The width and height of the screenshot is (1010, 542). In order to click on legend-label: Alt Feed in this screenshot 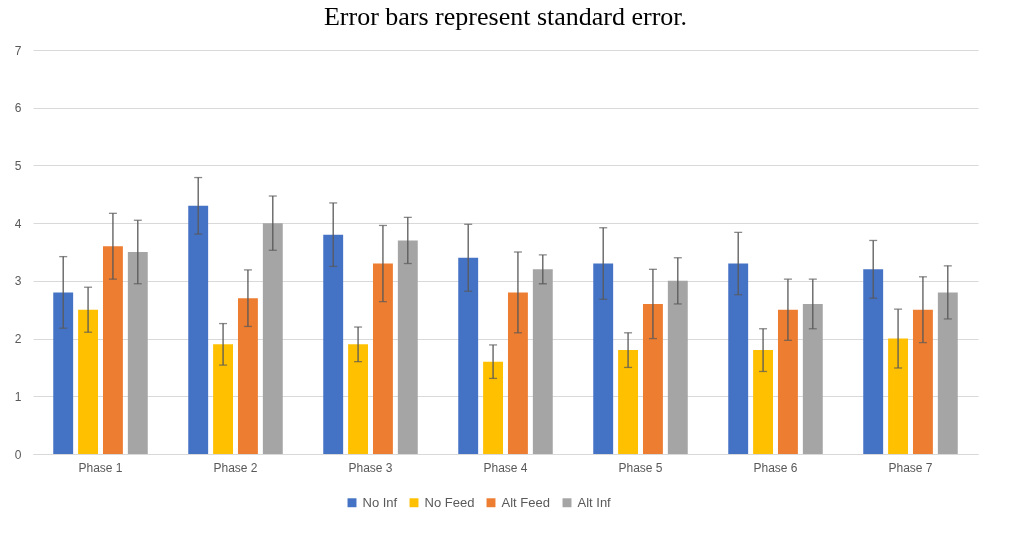, I will do `click(525, 502)`.